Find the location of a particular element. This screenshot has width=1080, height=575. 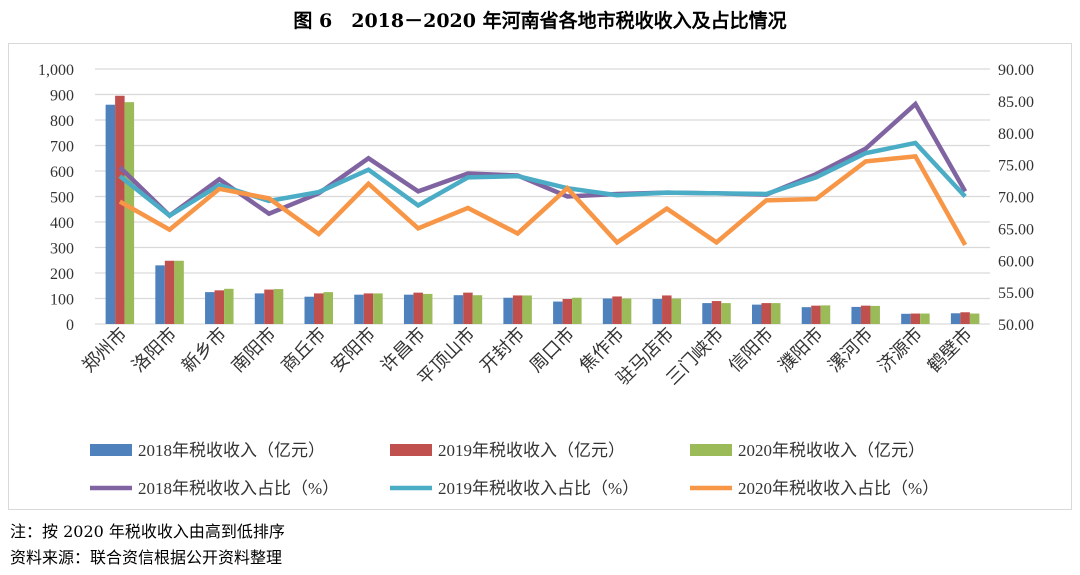

left-tick-label: 300 is located at coordinates (62, 249).